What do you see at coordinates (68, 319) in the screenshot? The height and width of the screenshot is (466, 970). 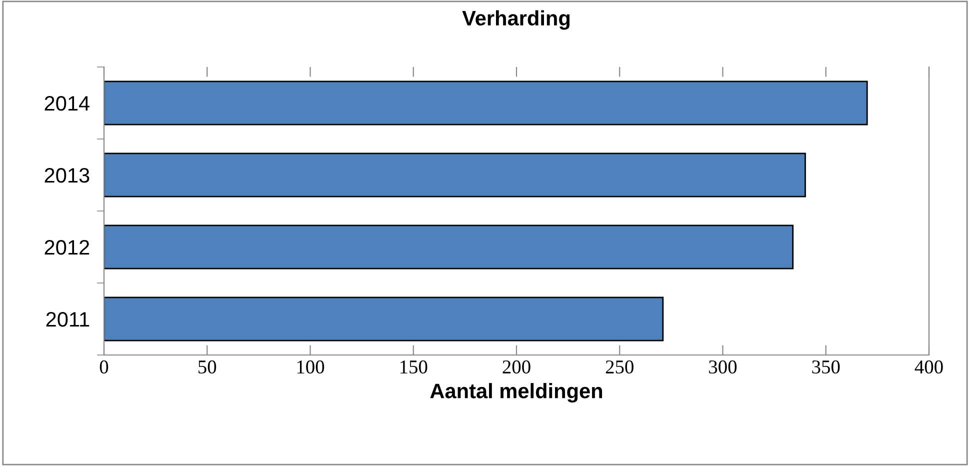 I see `y-tick-label: 2011` at bounding box center [68, 319].